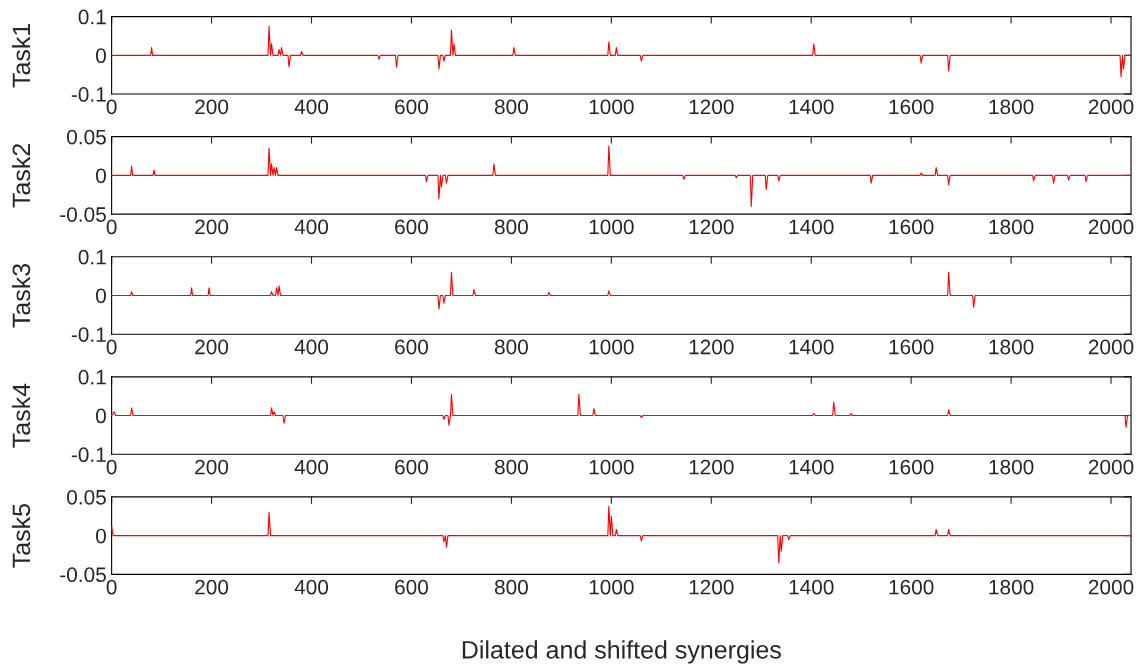 The width and height of the screenshot is (1139, 664). What do you see at coordinates (21, 176) in the screenshot?
I see `y-axis-title: Task2` at bounding box center [21, 176].